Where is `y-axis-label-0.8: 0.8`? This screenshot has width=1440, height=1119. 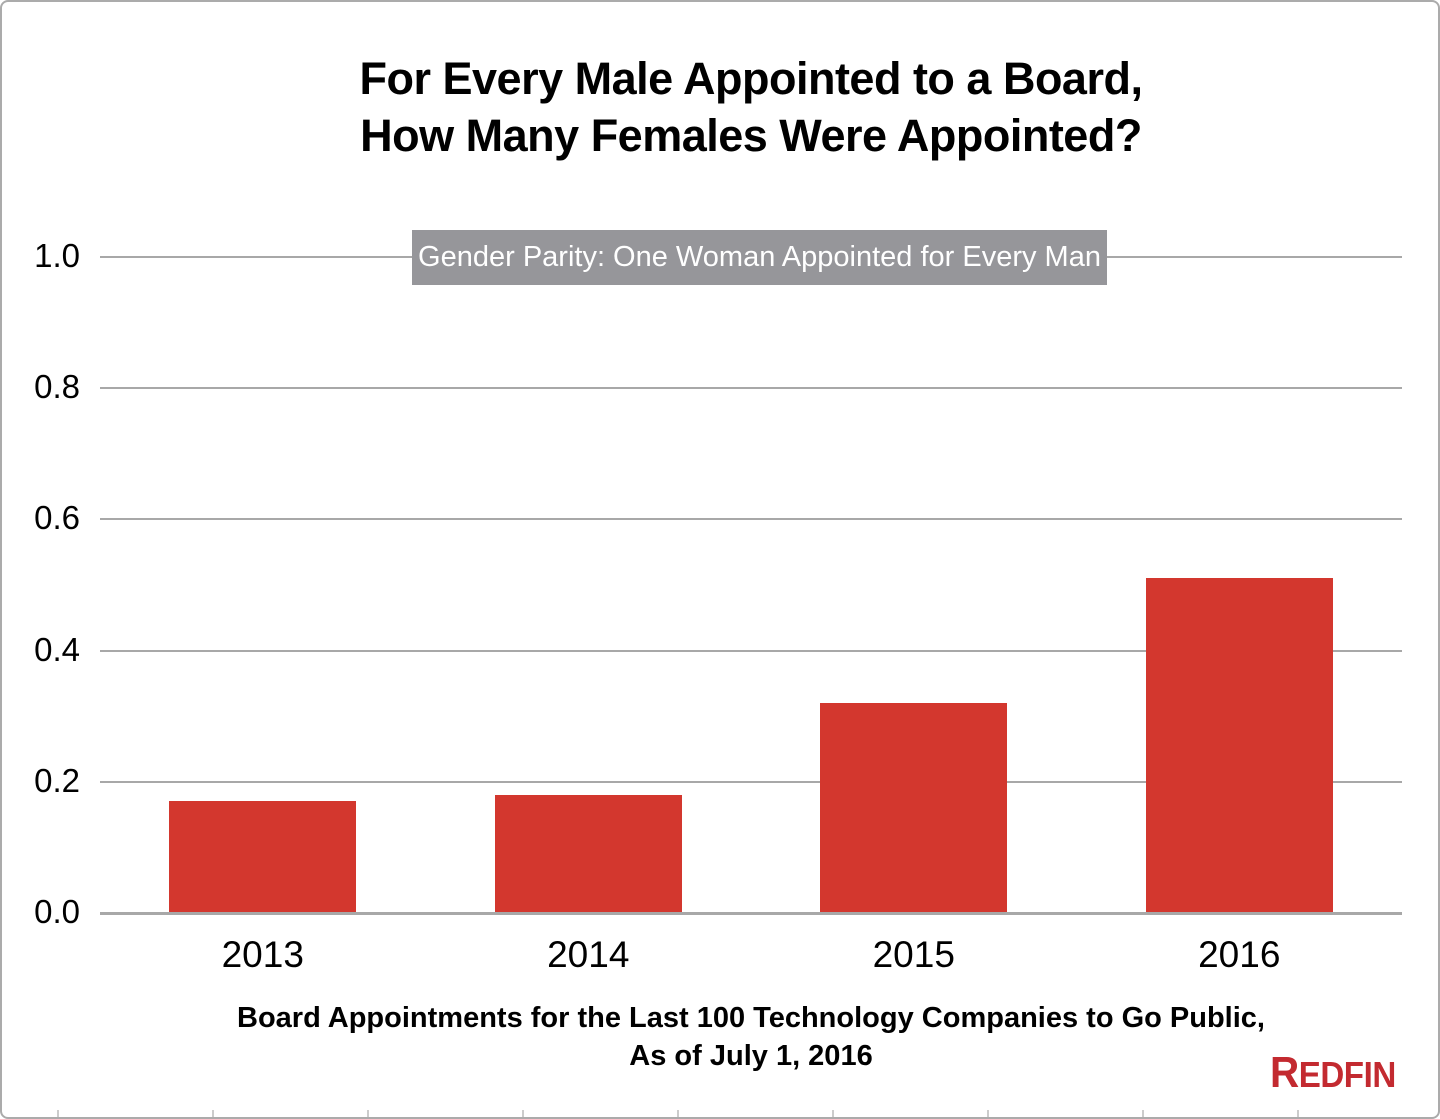 y-axis-label-0.8: 0.8 is located at coordinates (57, 387).